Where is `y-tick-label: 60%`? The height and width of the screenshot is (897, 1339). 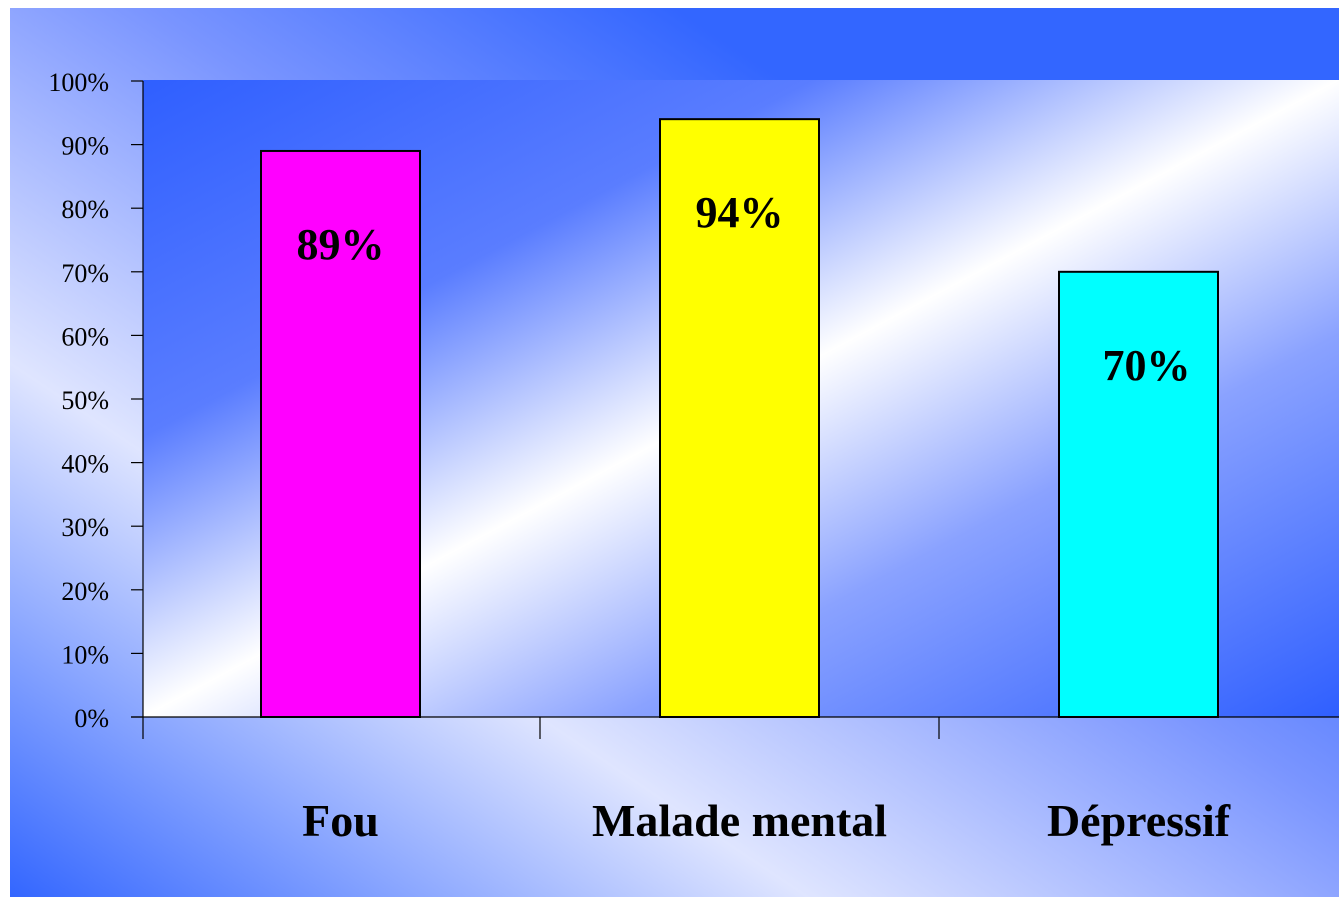
y-tick-label: 60% is located at coordinates (85, 336).